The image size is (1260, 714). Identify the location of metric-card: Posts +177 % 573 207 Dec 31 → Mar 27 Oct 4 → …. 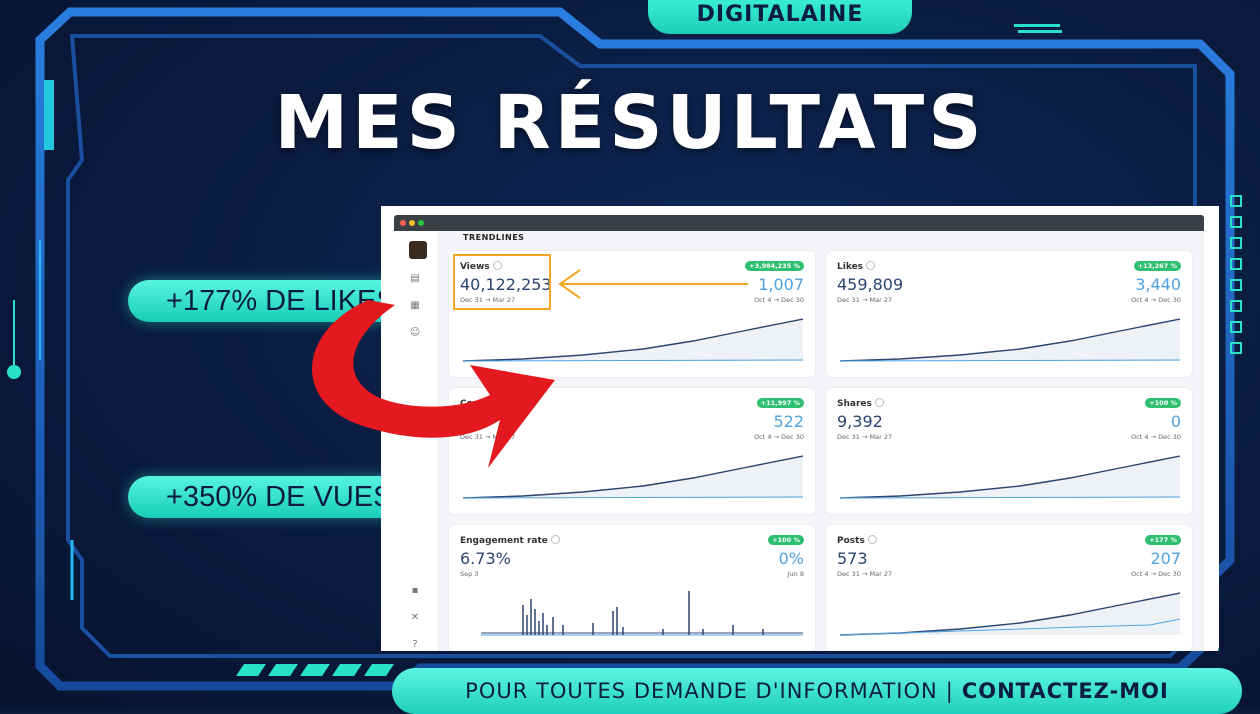
(1009, 588).